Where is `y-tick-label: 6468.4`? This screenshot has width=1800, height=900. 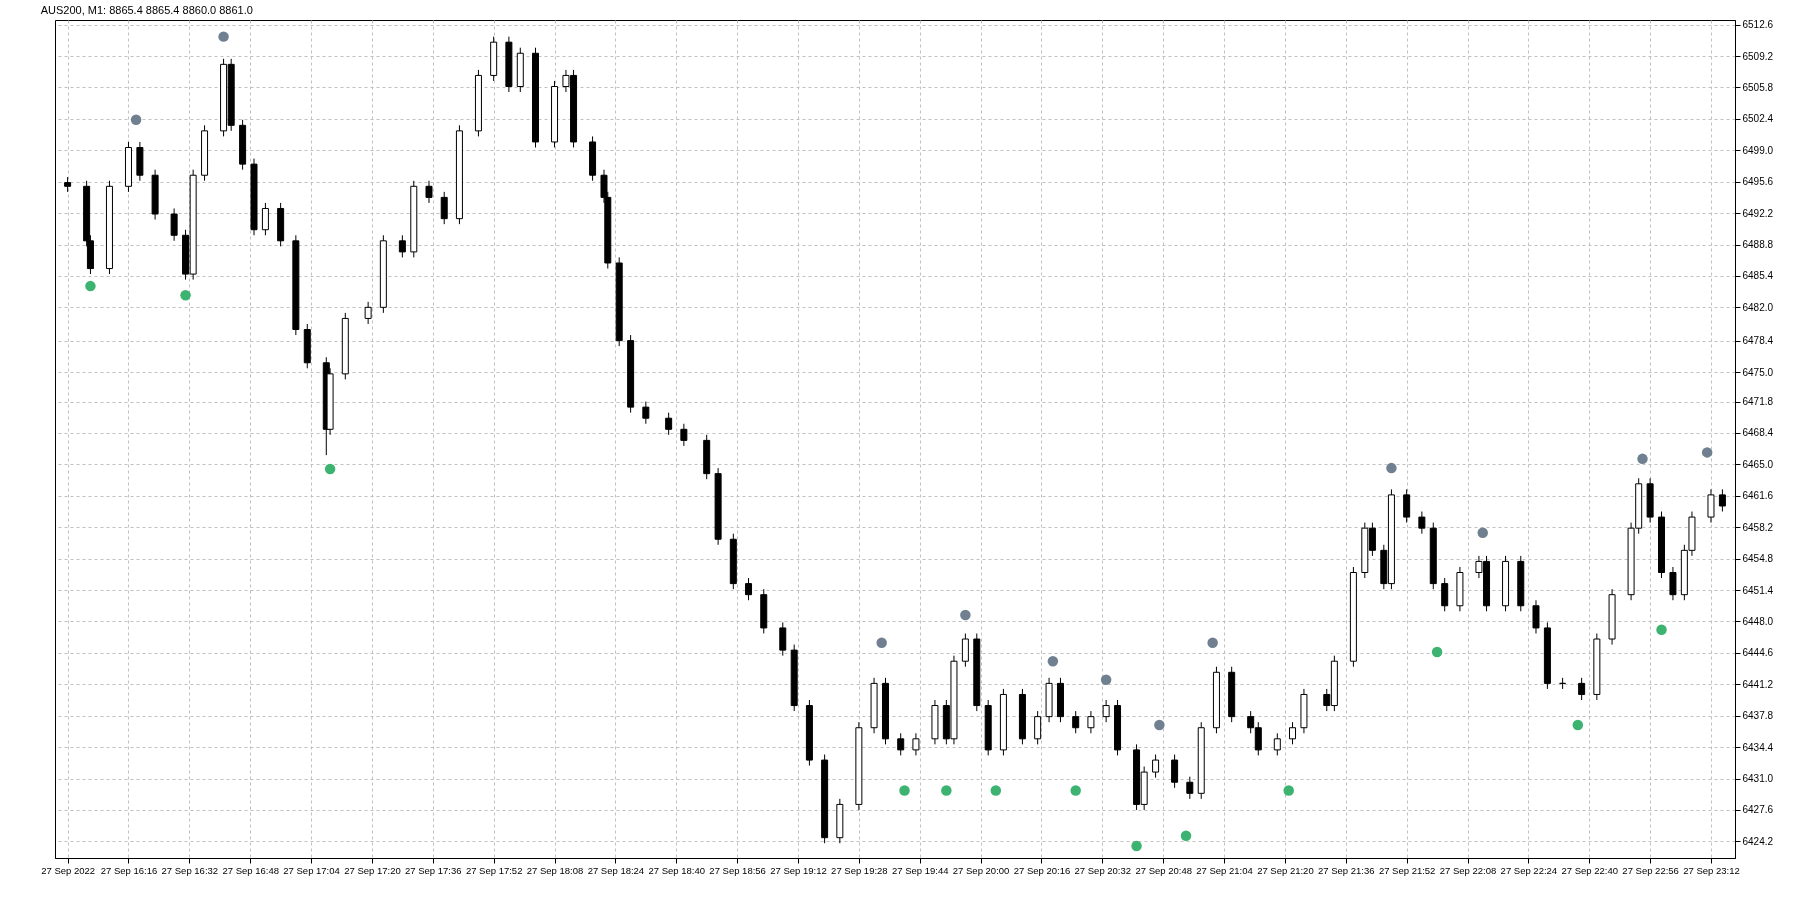
y-tick-label: 6468.4 is located at coordinates (1758, 433).